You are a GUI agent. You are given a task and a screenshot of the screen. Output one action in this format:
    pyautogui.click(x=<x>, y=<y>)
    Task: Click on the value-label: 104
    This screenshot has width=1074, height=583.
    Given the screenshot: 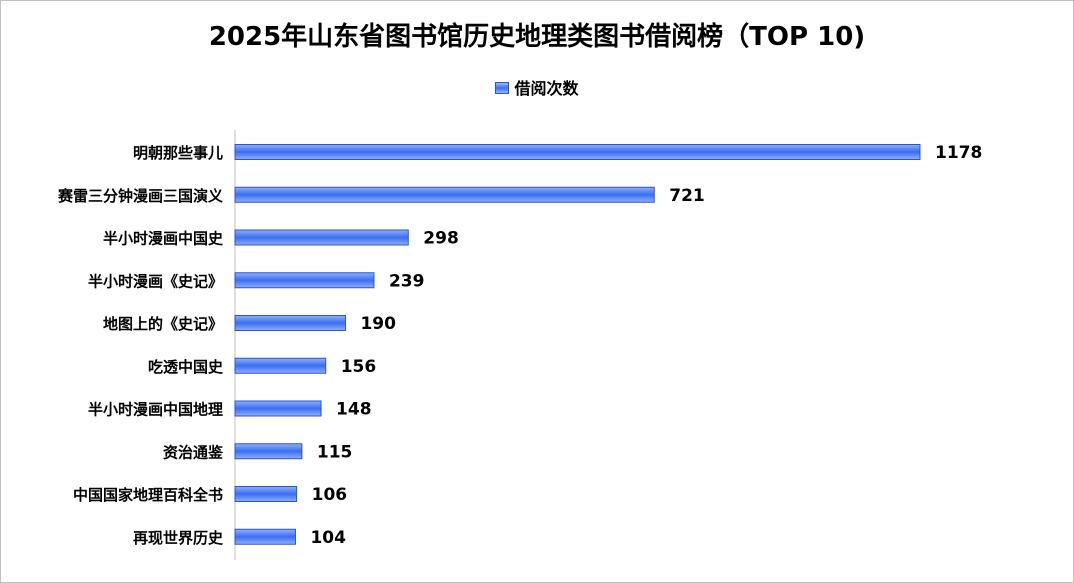 What is the action you would take?
    pyautogui.click(x=328, y=538)
    